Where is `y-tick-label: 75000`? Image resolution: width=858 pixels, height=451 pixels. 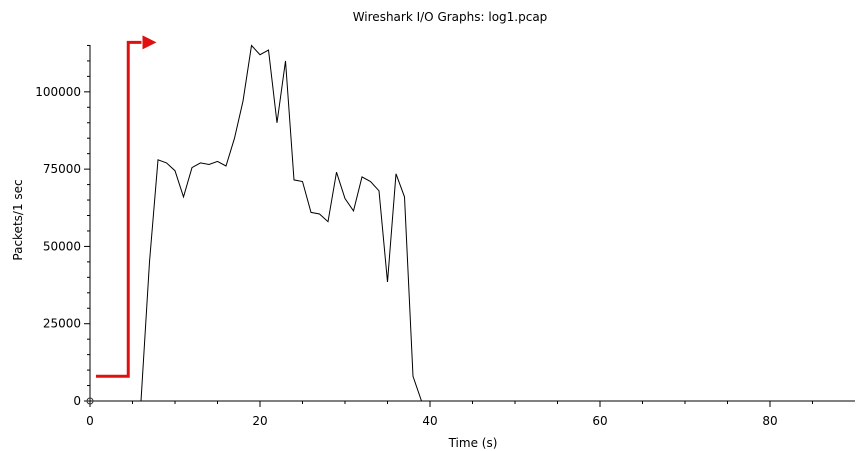
y-tick-label: 75000 is located at coordinates (62, 169).